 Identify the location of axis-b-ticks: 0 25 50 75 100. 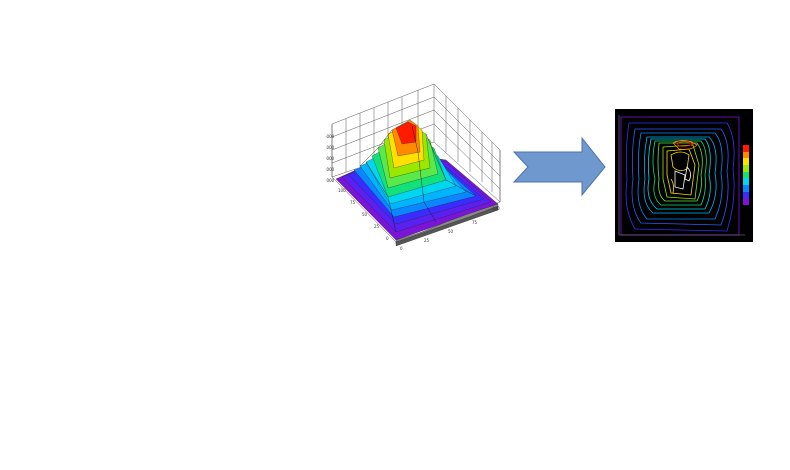
(450, 228).